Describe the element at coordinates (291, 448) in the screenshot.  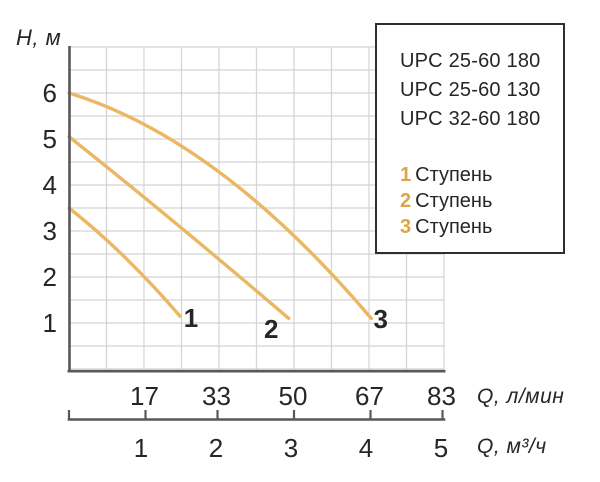
I see `x-tick-label-m3h: 3` at that location.